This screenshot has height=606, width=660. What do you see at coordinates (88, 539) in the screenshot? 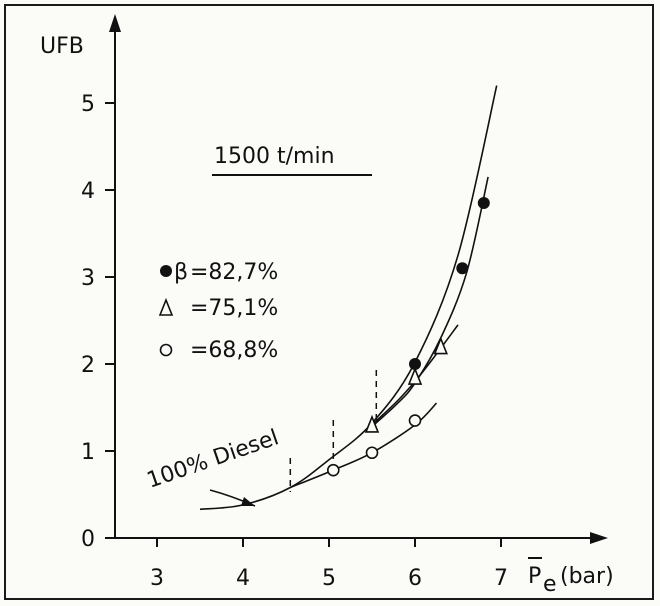
I see `y-tick-label: 0` at bounding box center [88, 539].